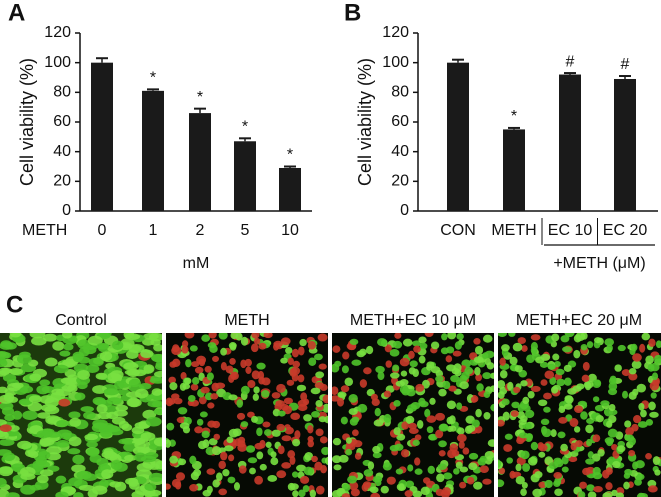 This screenshot has width=661, height=497. Describe the element at coordinates (16, 13) in the screenshot. I see `panel-label: A` at that location.